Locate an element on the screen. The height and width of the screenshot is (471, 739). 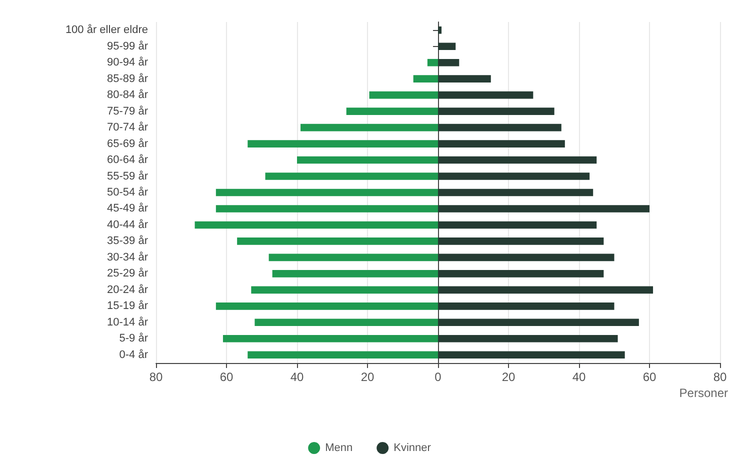
y-tick-label: 50-54 år is located at coordinates (127, 192).